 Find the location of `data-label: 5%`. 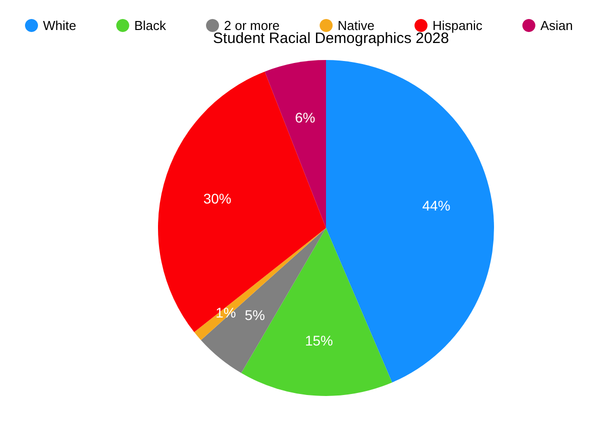

data-label: 5% is located at coordinates (254, 315).